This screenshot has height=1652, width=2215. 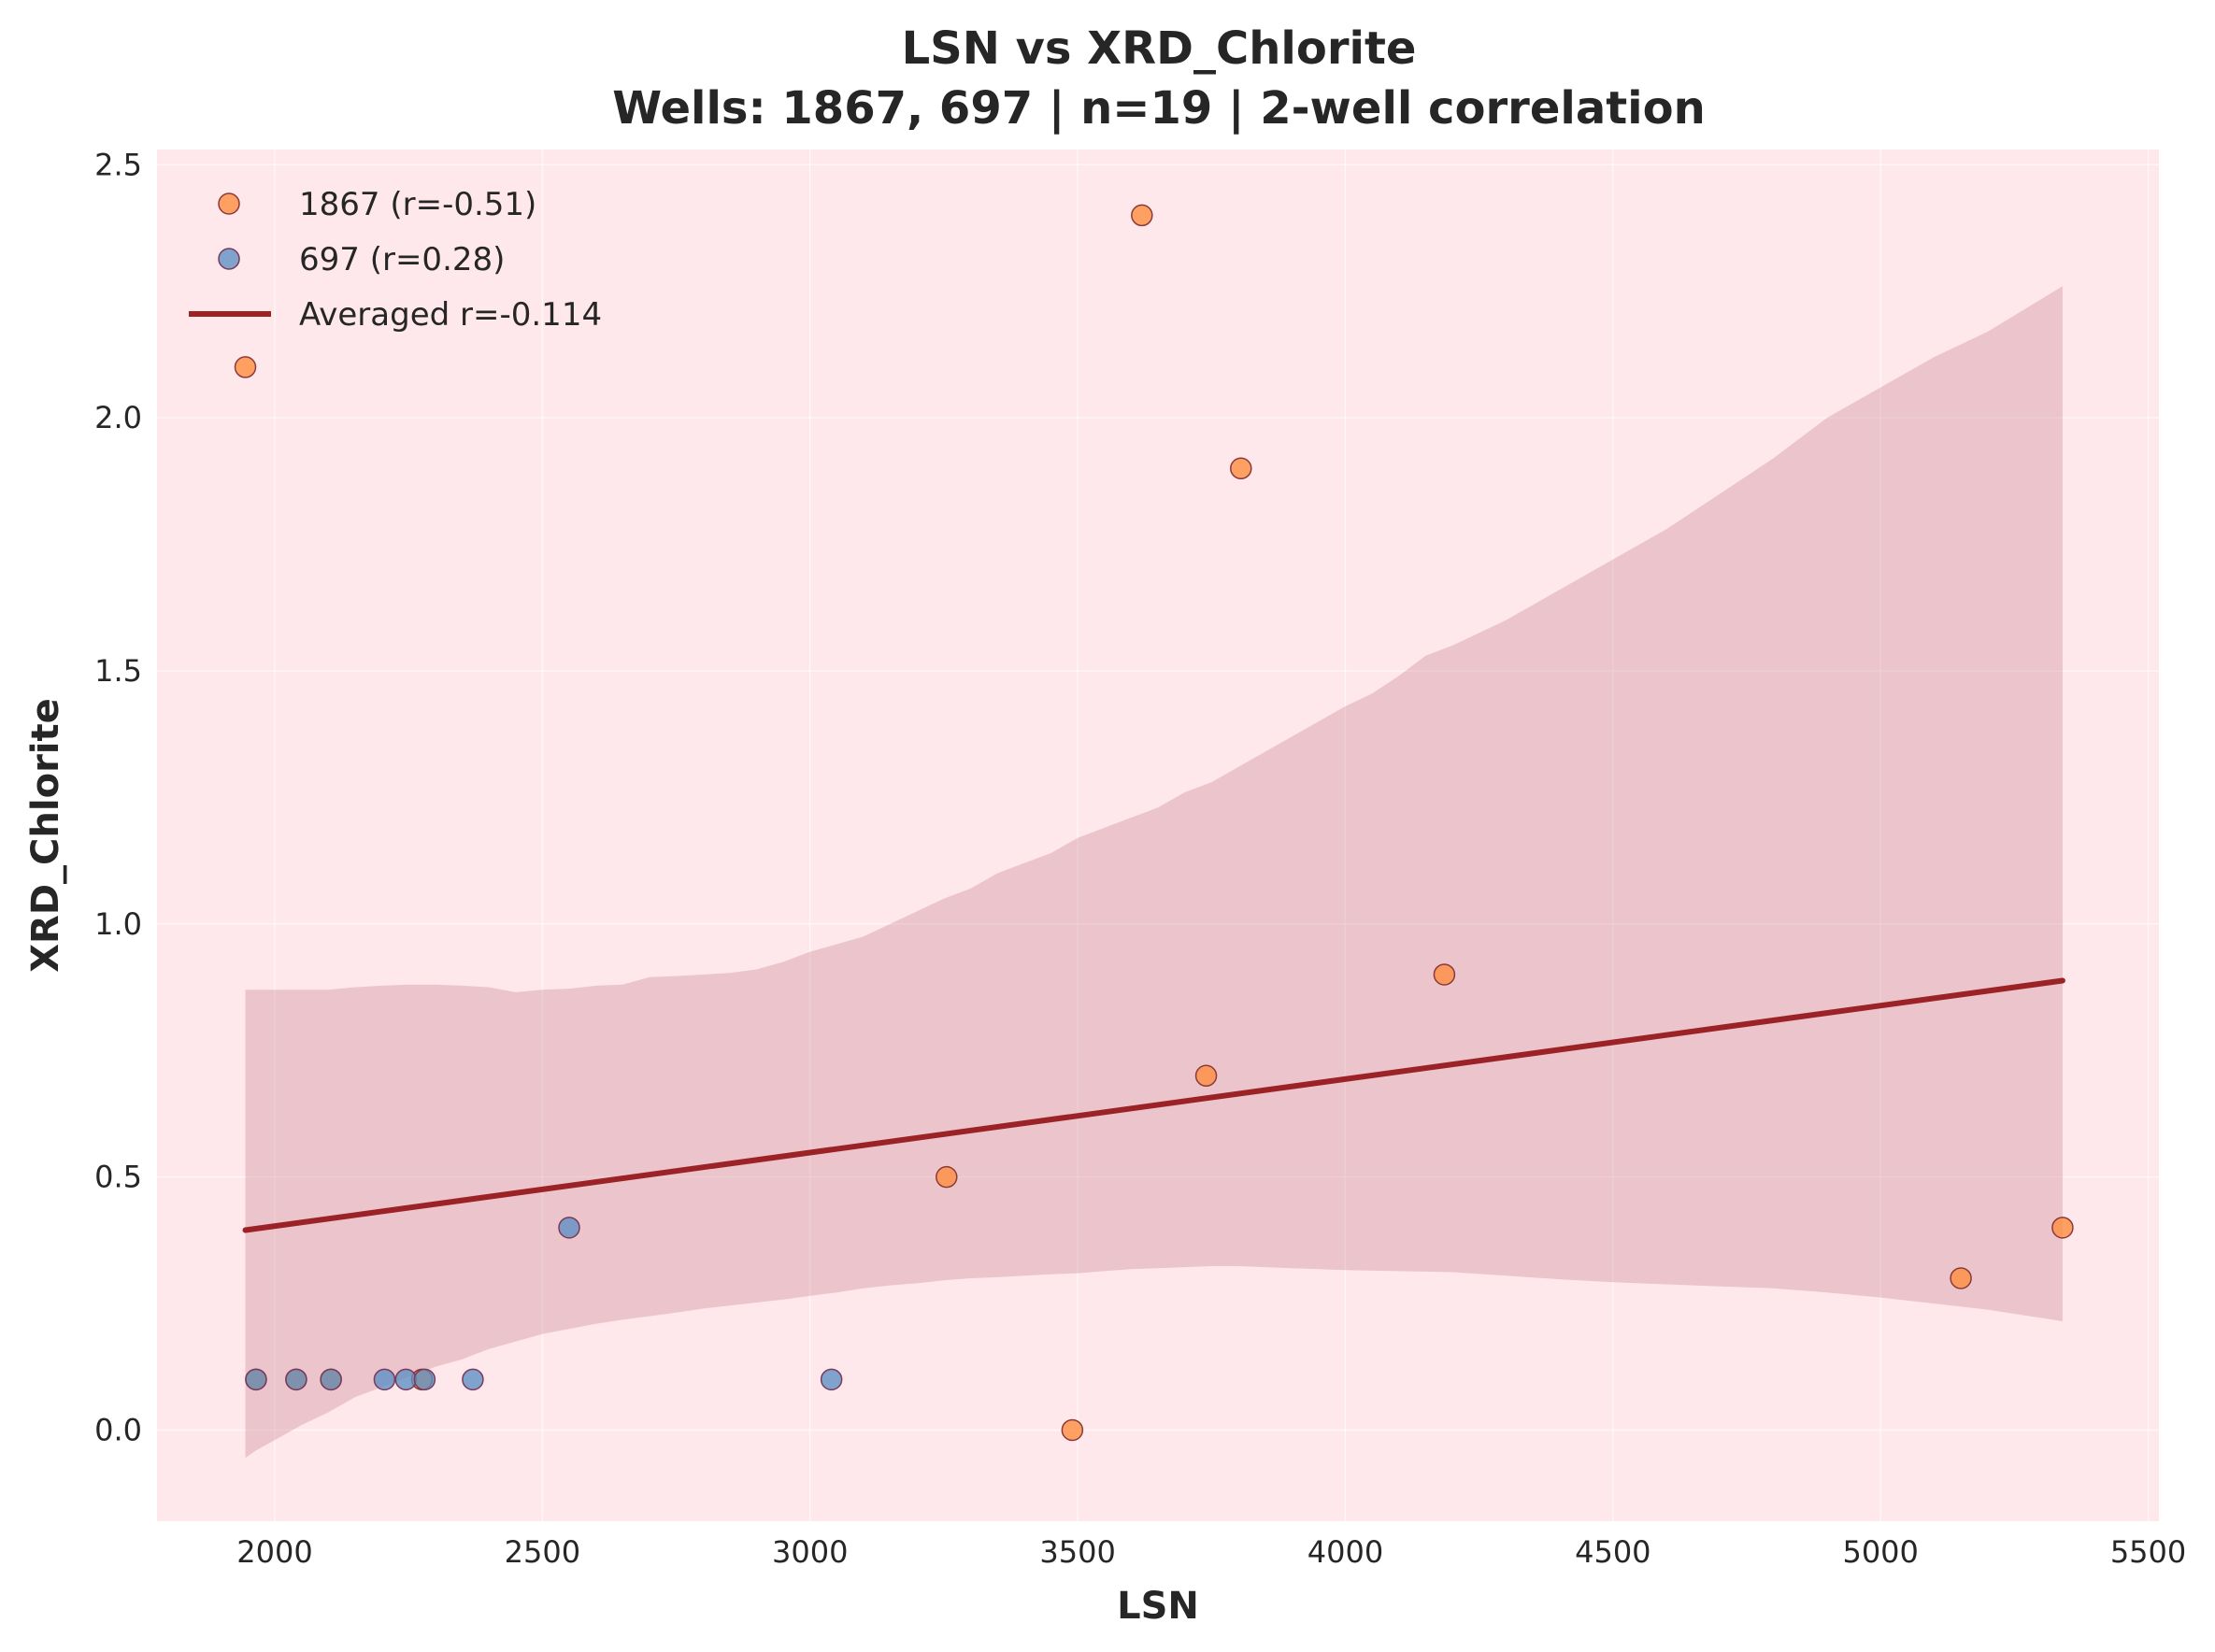 I want to click on y-tick-label: 2.0, so click(x=118, y=418).